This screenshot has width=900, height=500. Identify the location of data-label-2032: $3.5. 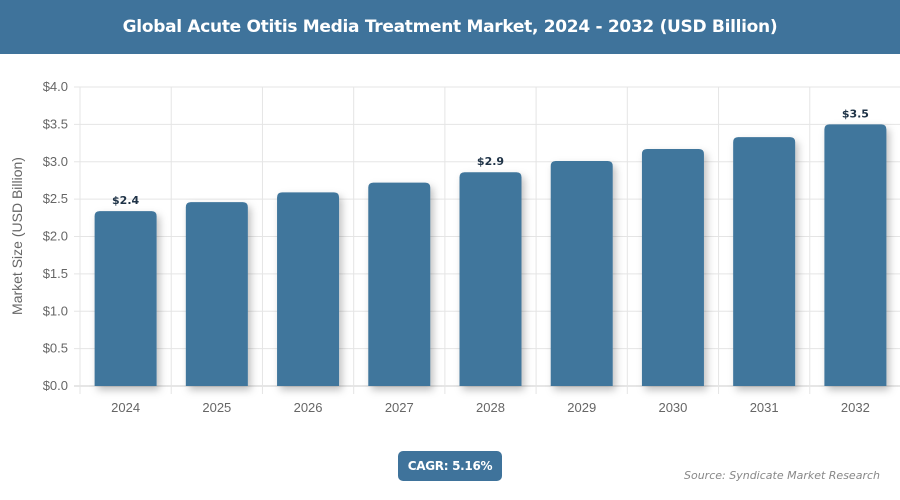
(855, 113).